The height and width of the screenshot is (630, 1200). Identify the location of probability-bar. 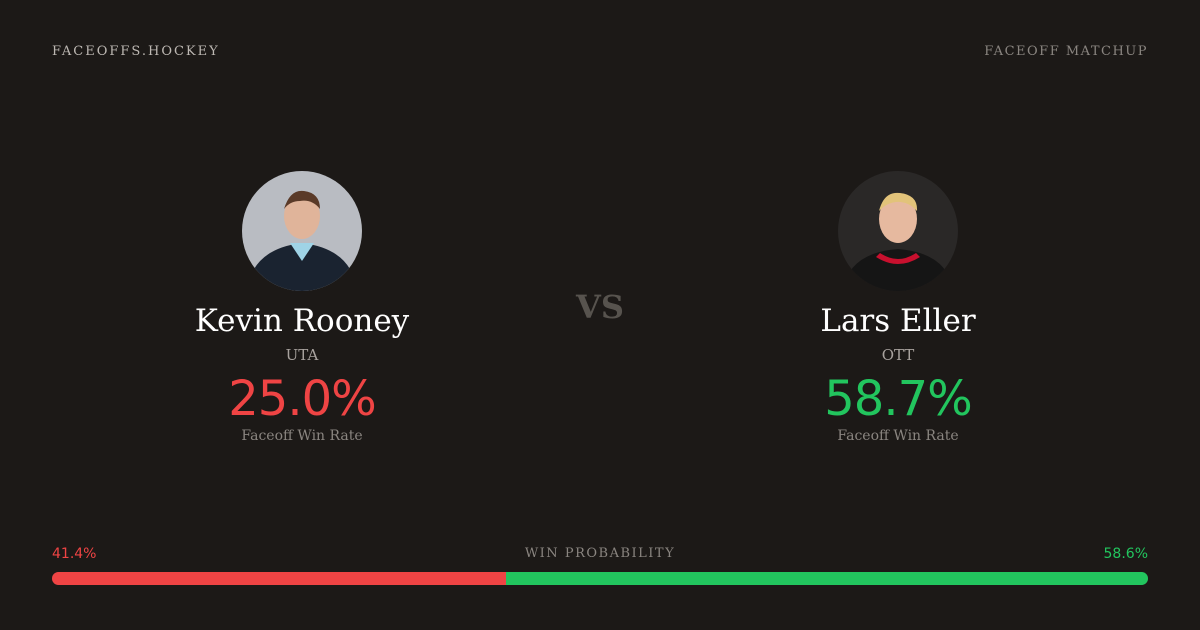
(600, 578).